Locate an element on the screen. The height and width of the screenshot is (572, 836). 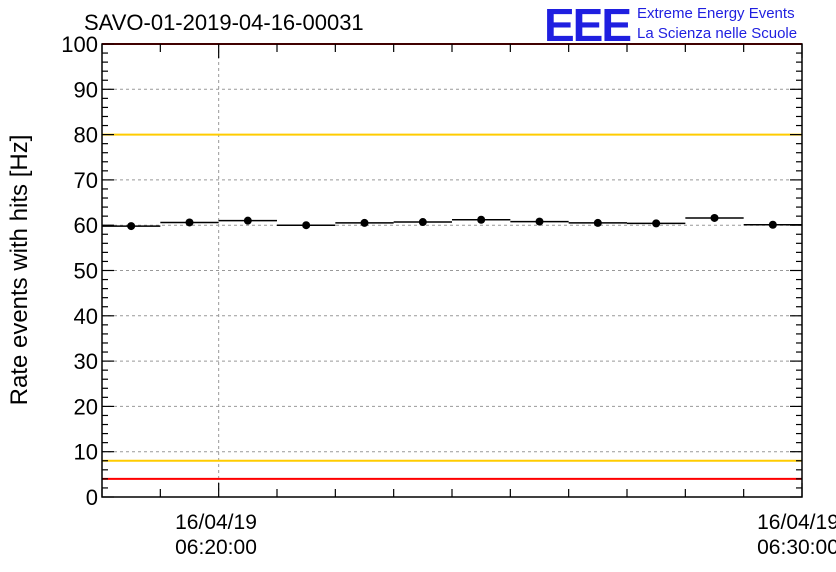
x-tick-1-time: 06:20:00 is located at coordinates (216, 547).